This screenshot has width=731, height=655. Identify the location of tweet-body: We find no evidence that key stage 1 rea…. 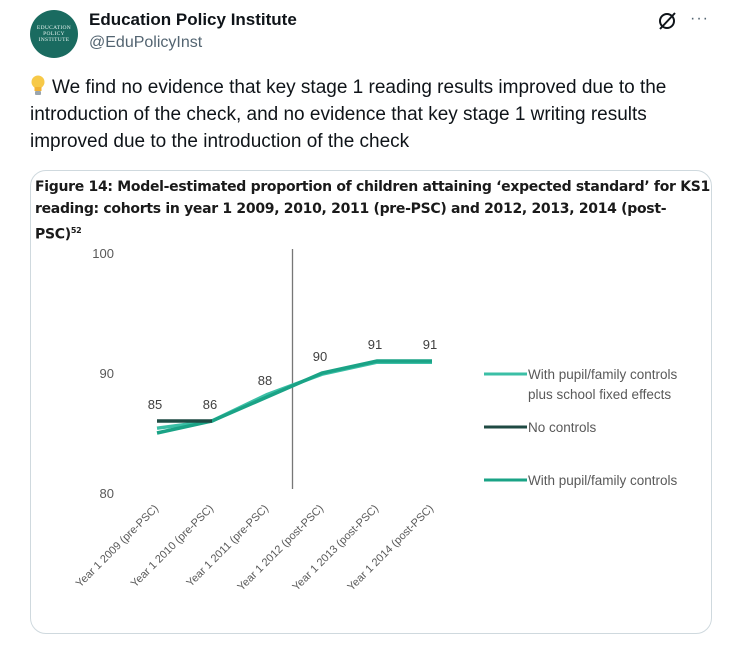
(348, 114).